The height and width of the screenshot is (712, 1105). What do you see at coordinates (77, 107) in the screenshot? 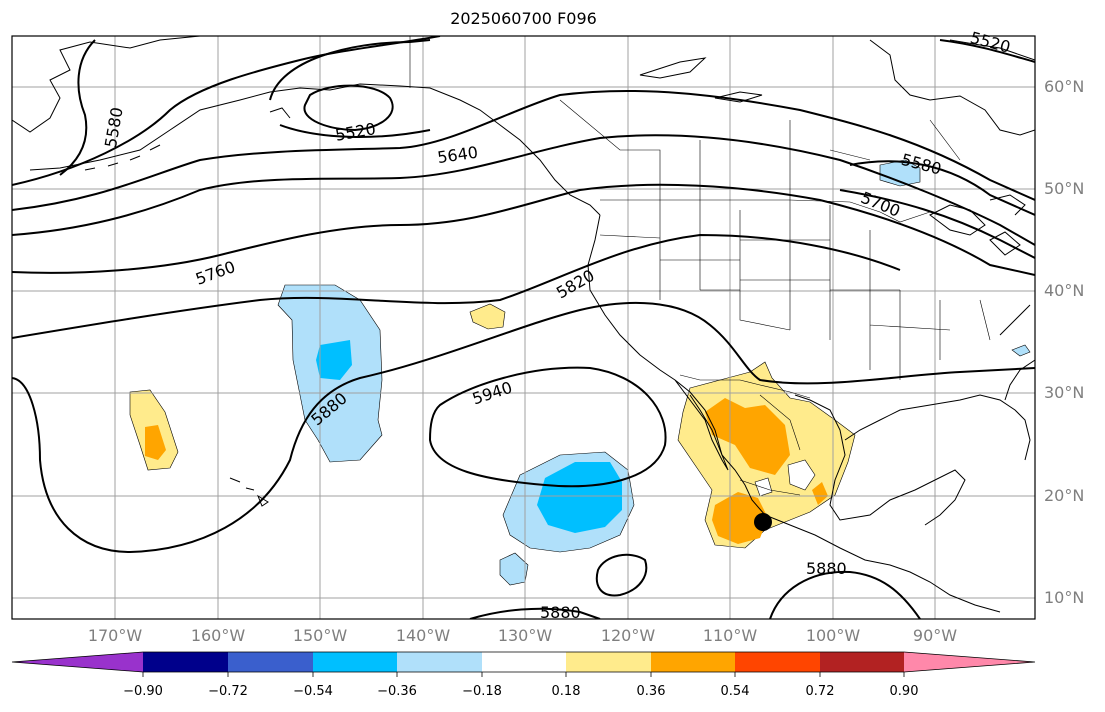
I see `contour-5580-west` at bounding box center [77, 107].